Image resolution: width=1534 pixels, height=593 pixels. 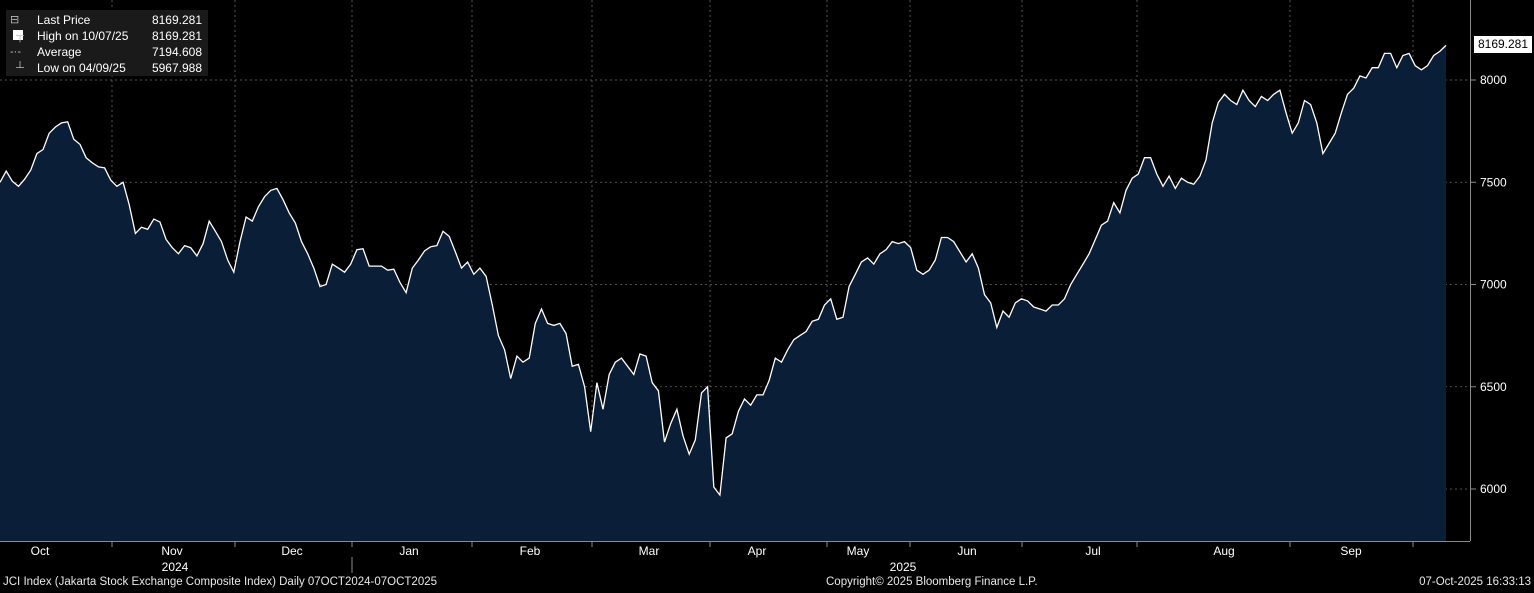 What do you see at coordinates (176, 36) in the screenshot?
I see `legend-high-value: 8169.281` at bounding box center [176, 36].